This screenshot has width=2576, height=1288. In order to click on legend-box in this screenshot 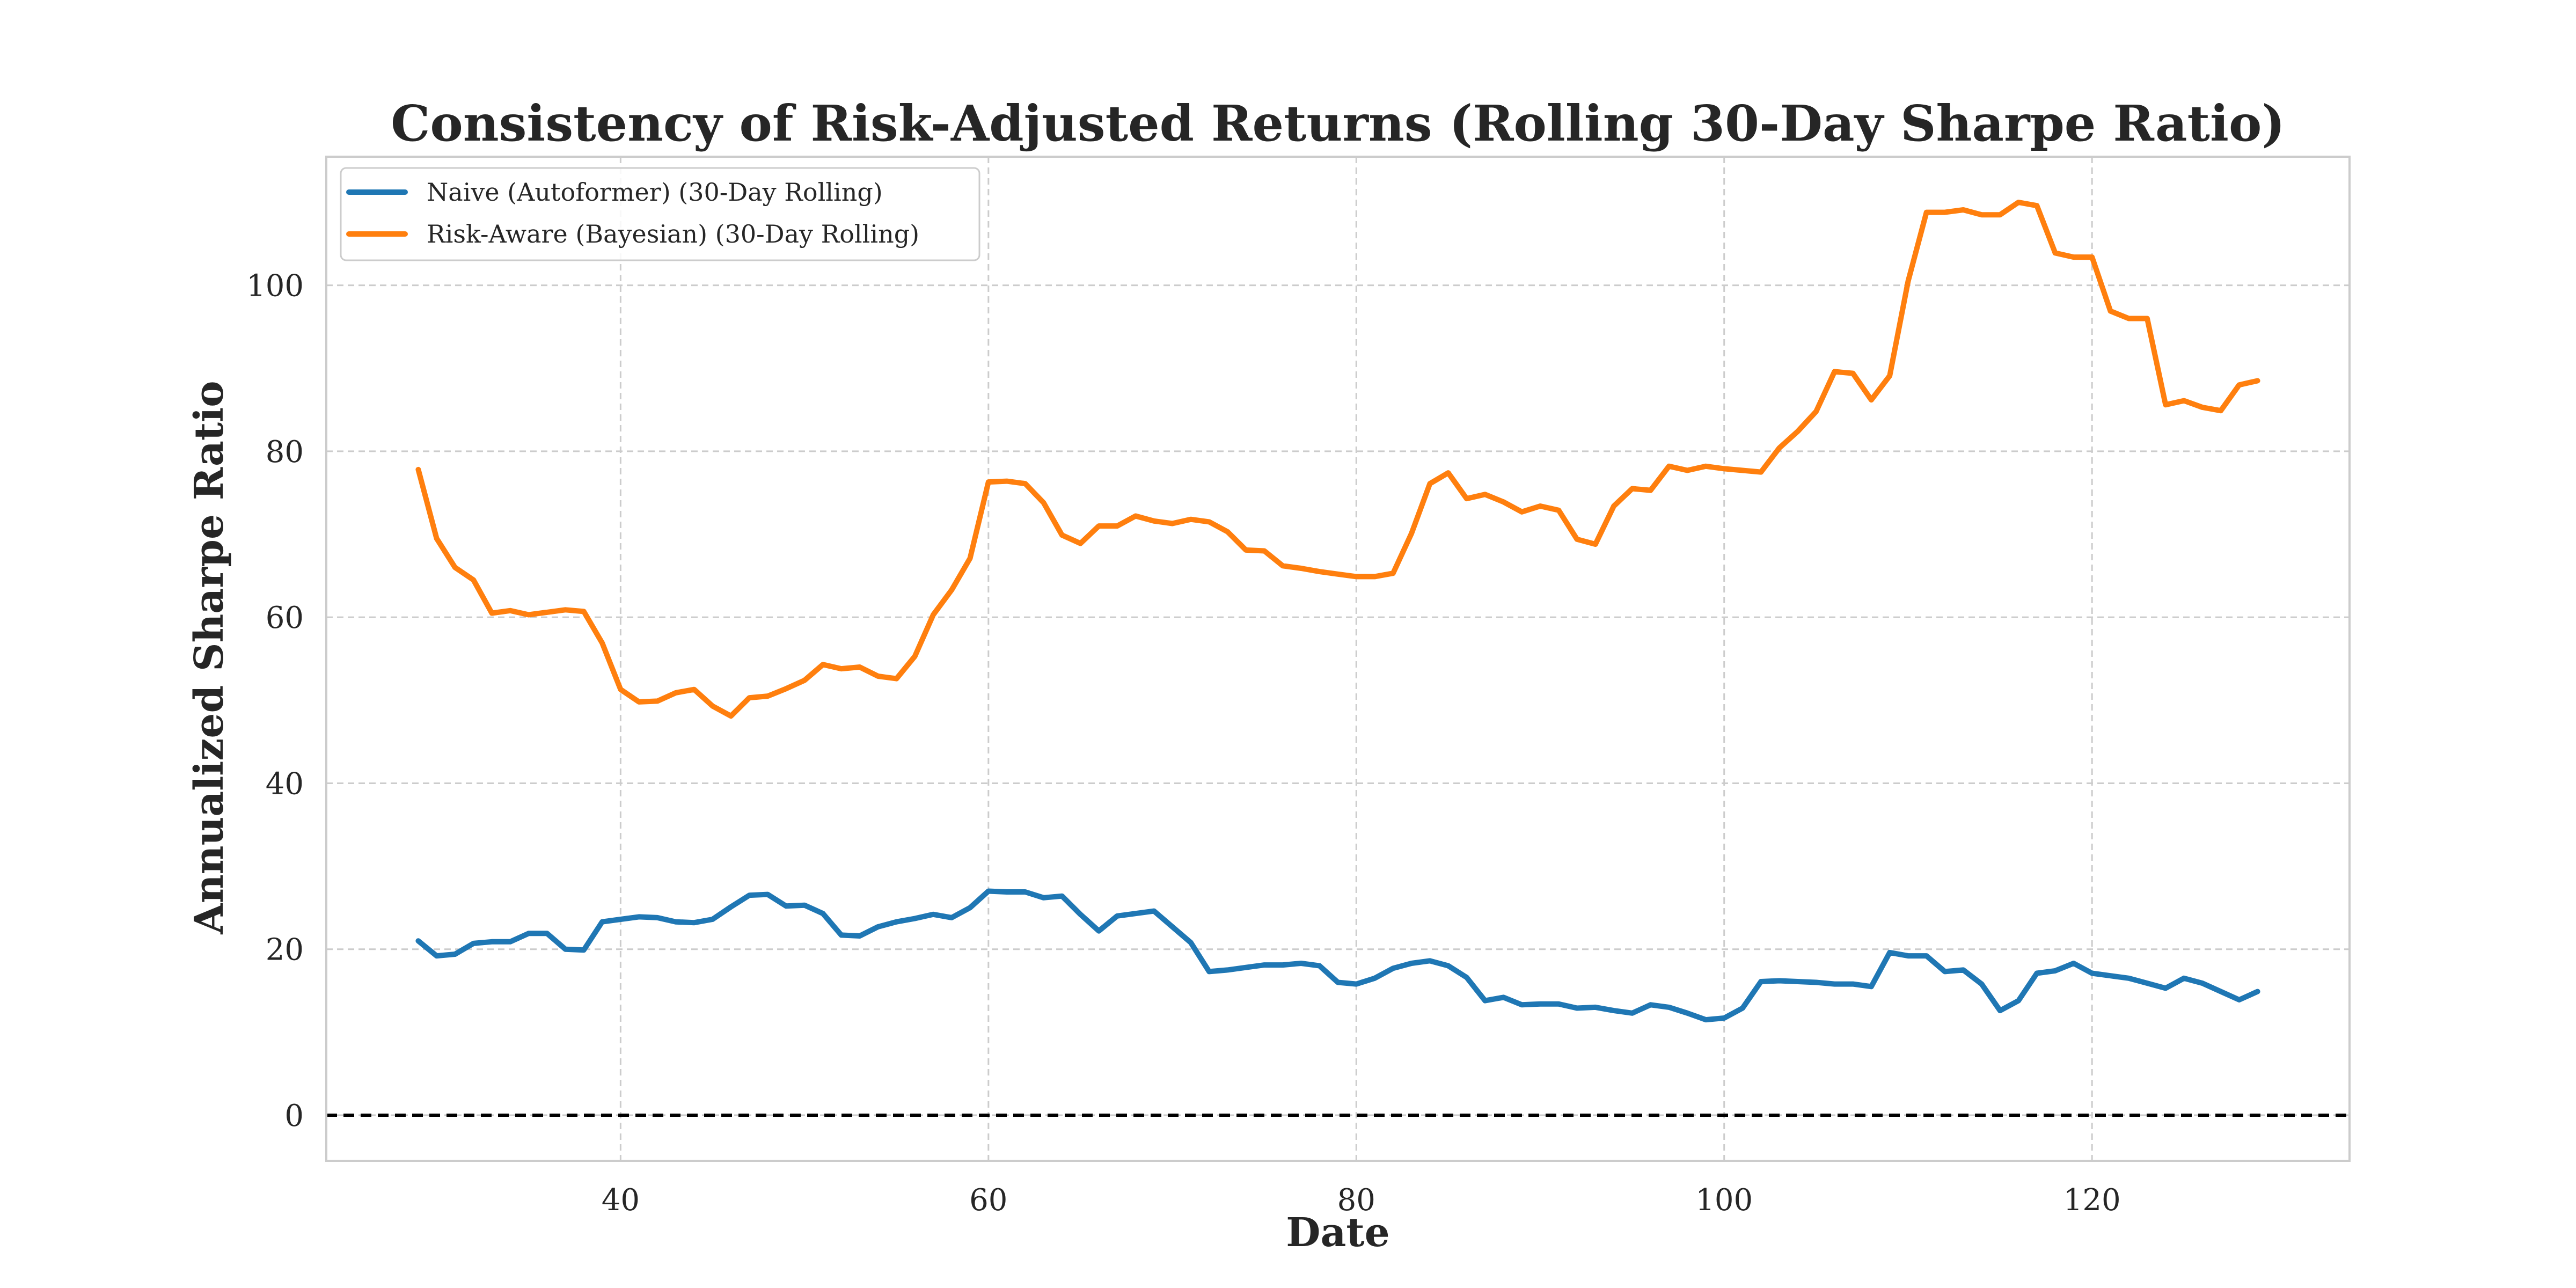, I will do `click(660, 214)`.